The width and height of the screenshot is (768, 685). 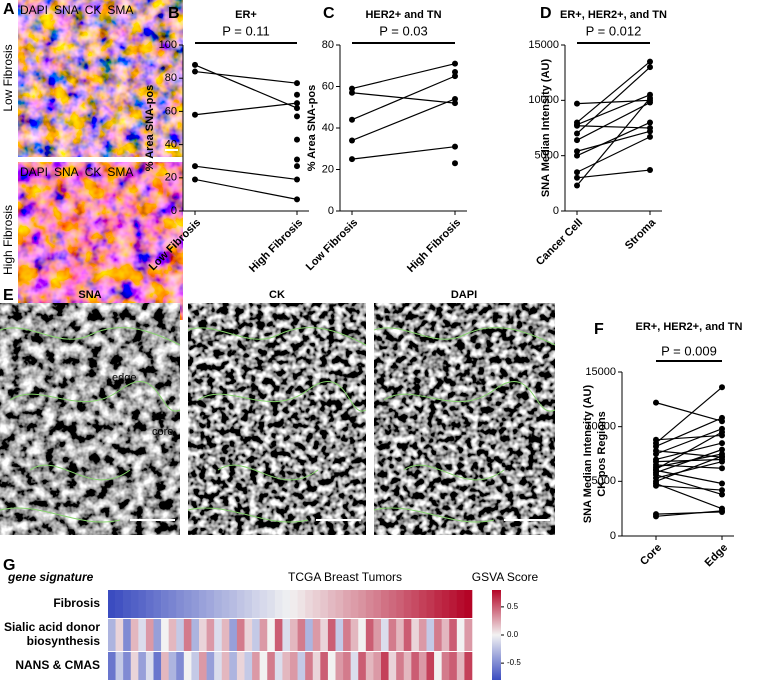 I want to click on panel-label: D, so click(x=546, y=13).